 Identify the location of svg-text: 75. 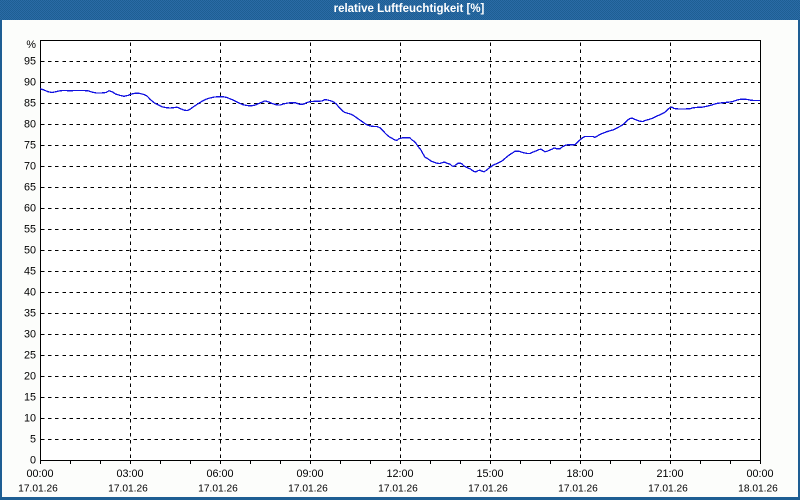
(30, 146).